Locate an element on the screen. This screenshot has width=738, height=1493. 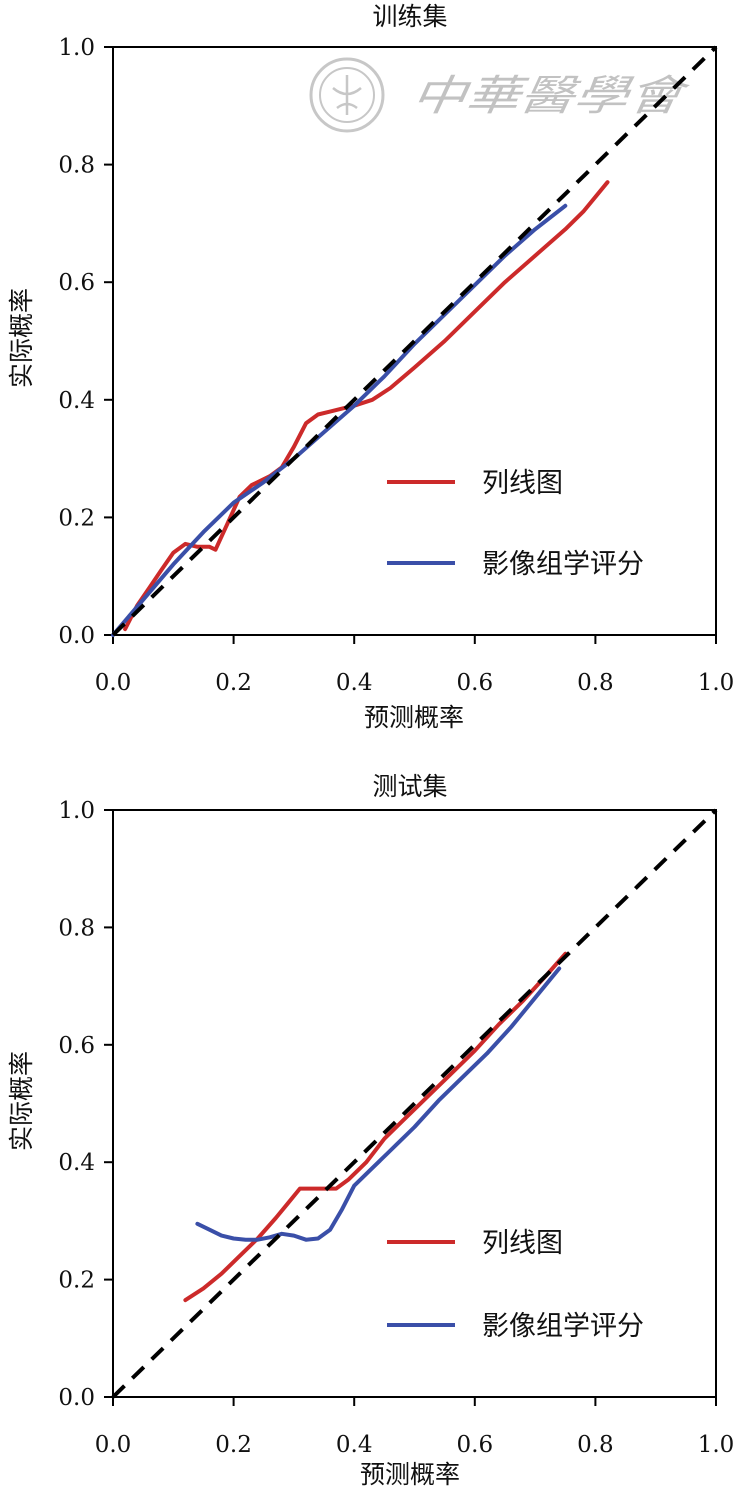
series-line-nomogram is located at coordinates (375, 1127).